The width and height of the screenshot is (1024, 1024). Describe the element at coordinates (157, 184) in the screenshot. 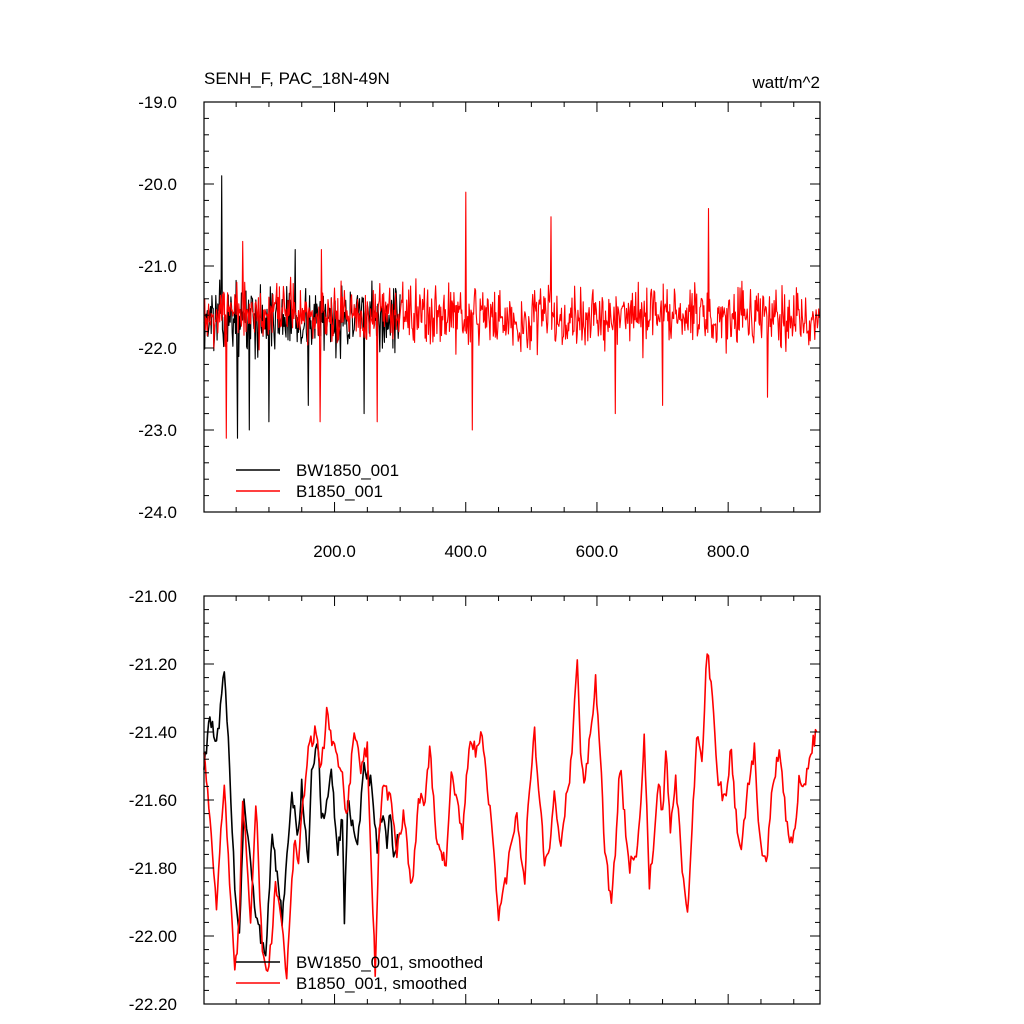

I see `y-tick-label: -20.0` at that location.